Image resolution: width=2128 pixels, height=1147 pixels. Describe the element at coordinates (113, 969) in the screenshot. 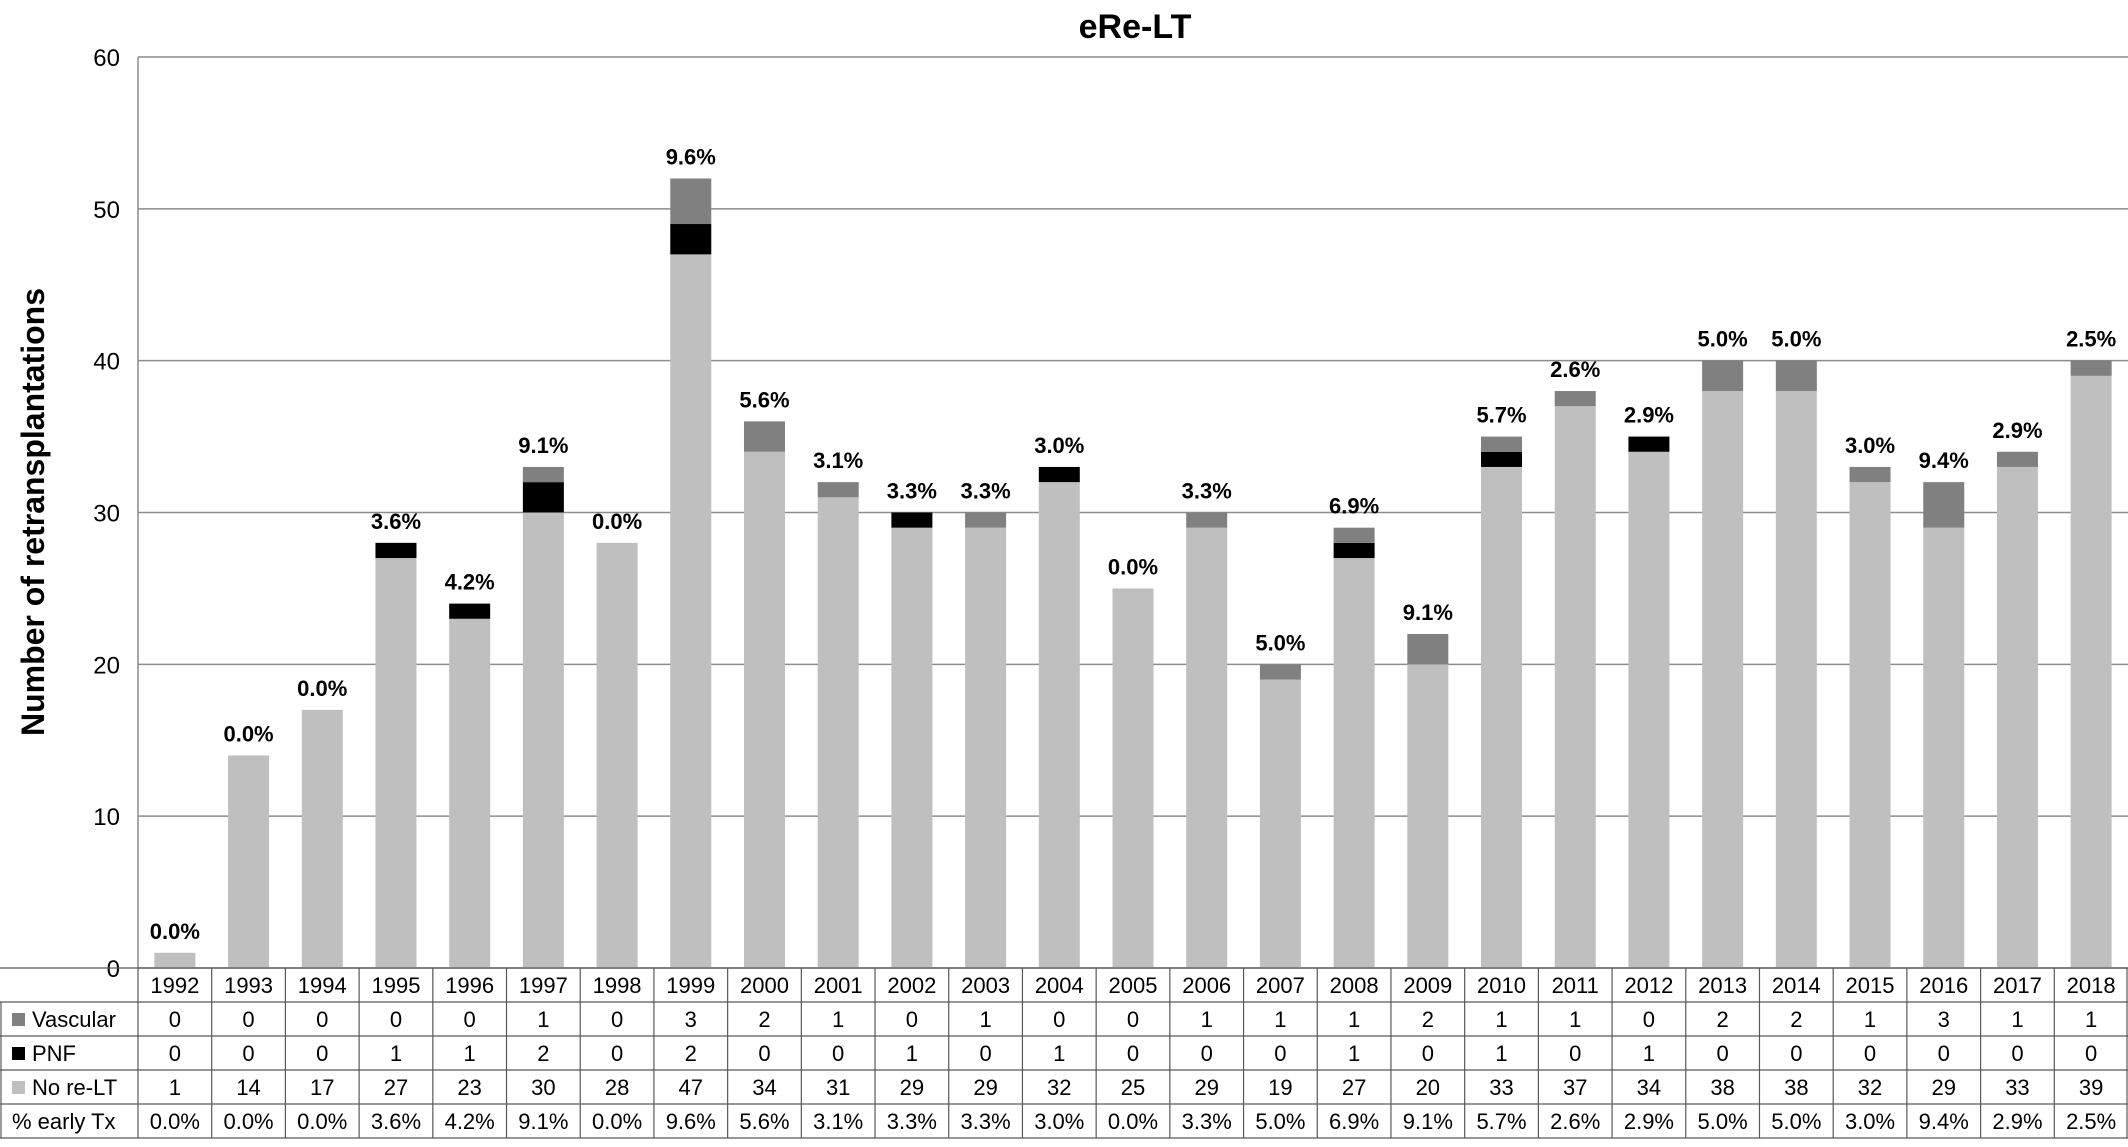

I see `y-tick-label: 0` at that location.